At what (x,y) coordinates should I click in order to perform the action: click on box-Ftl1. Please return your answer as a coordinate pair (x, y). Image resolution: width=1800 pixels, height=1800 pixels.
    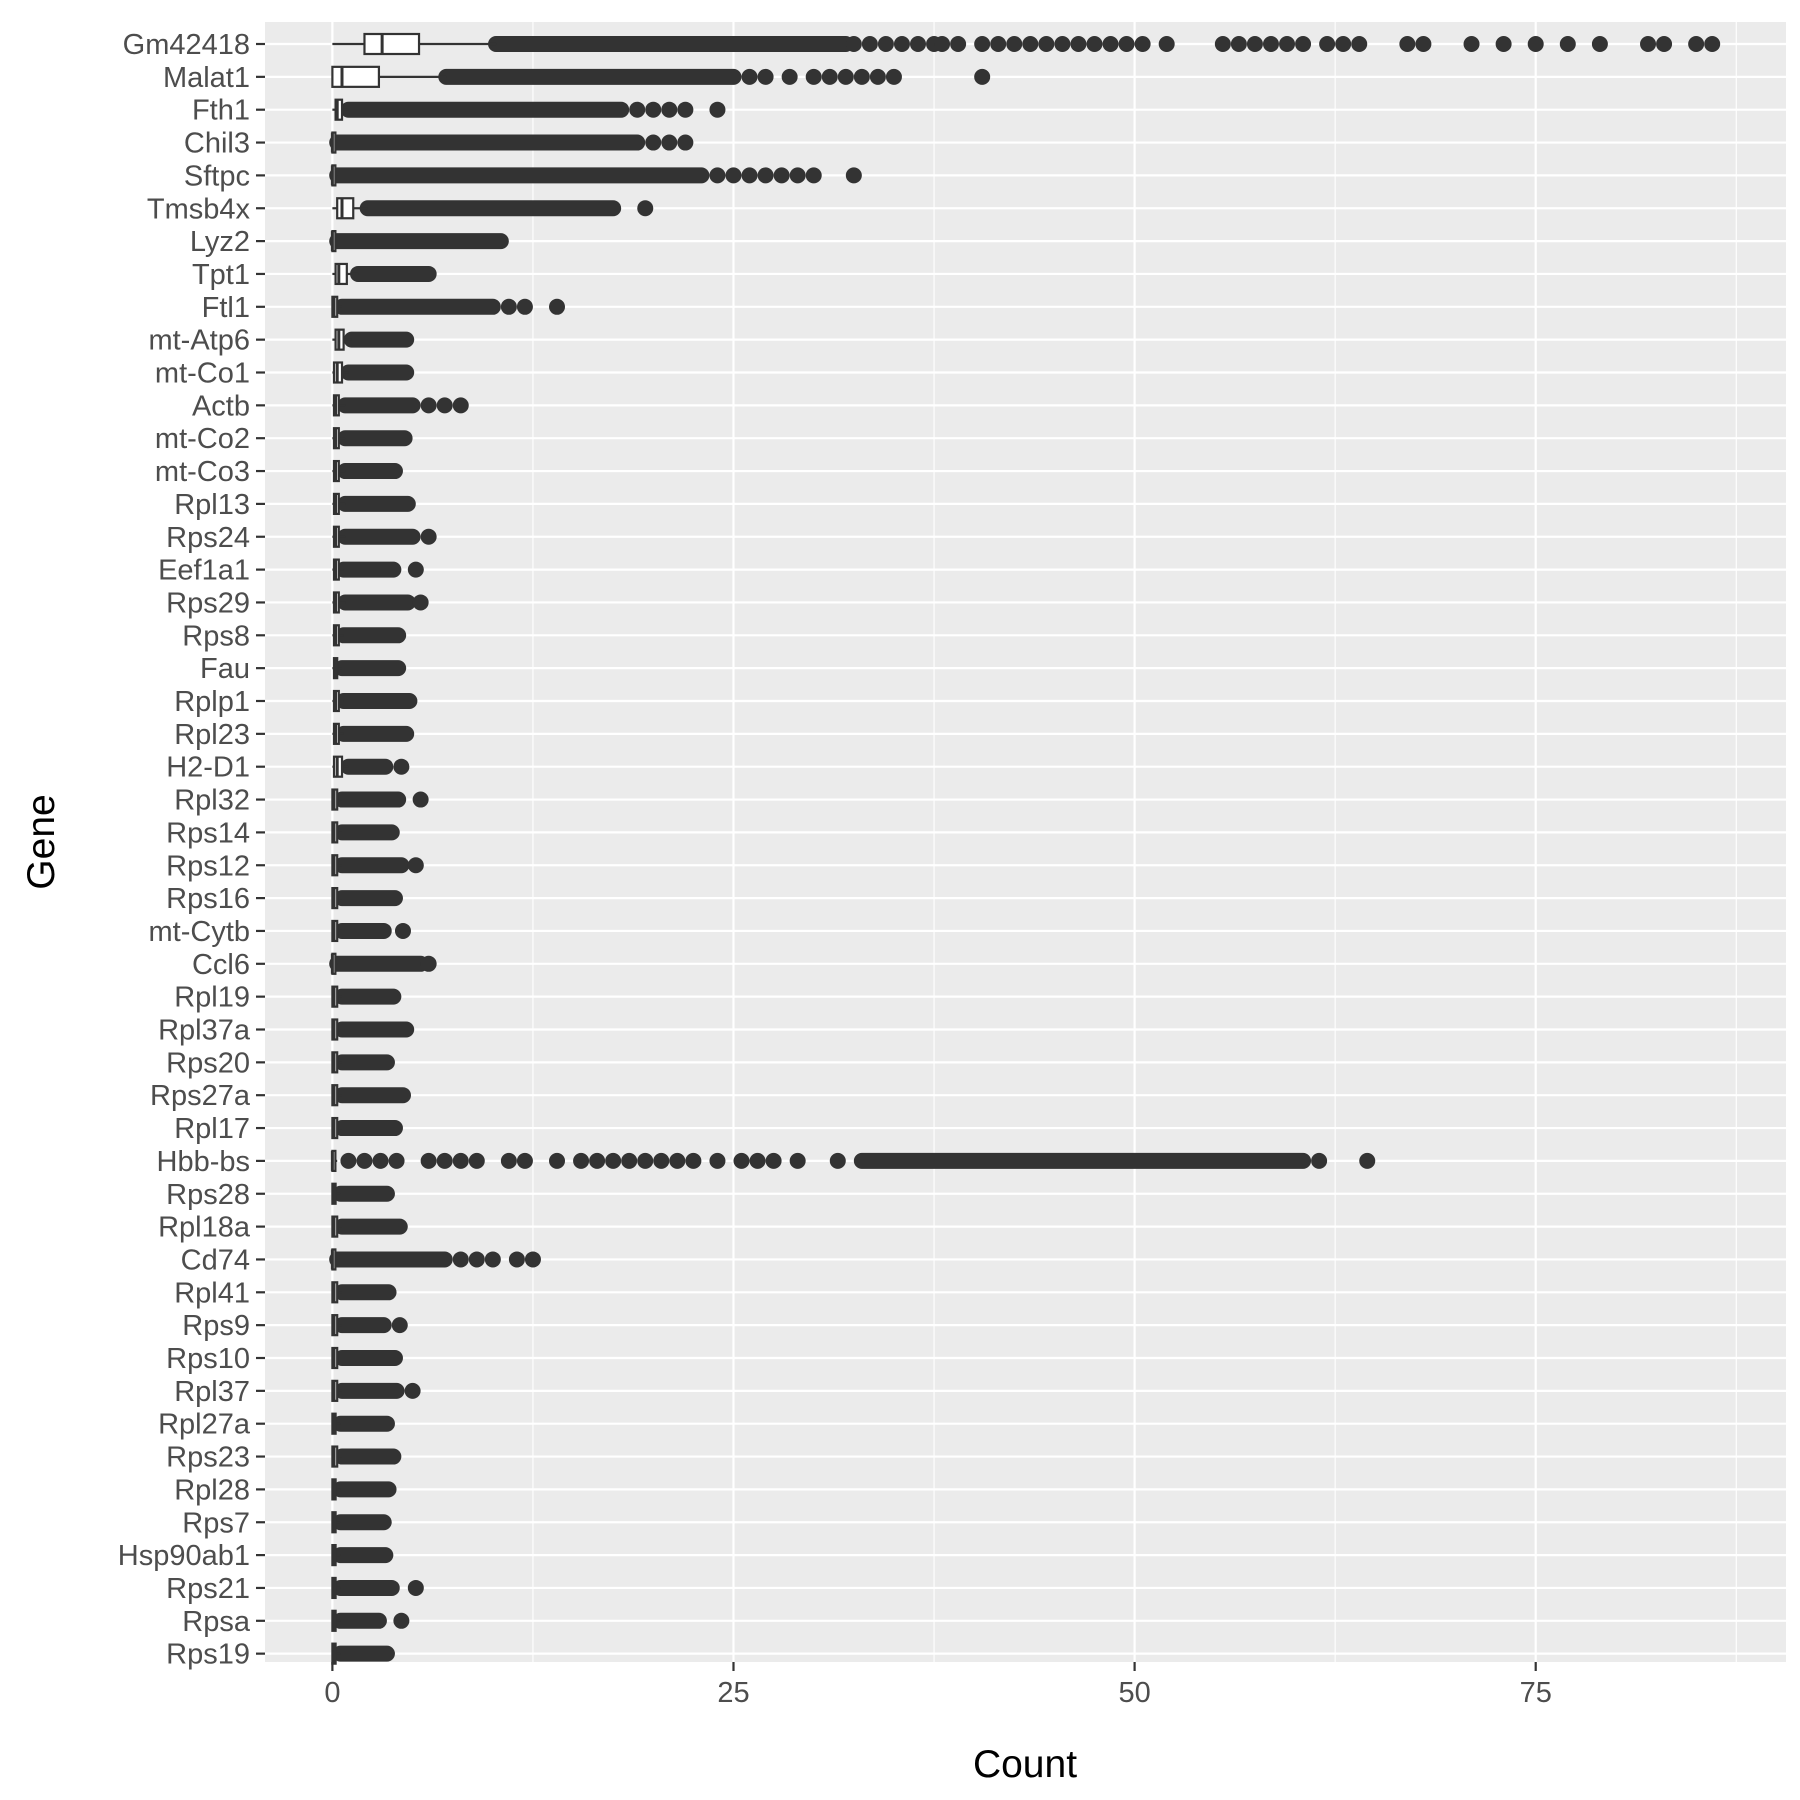
    Looking at the image, I should click on (448, 306).